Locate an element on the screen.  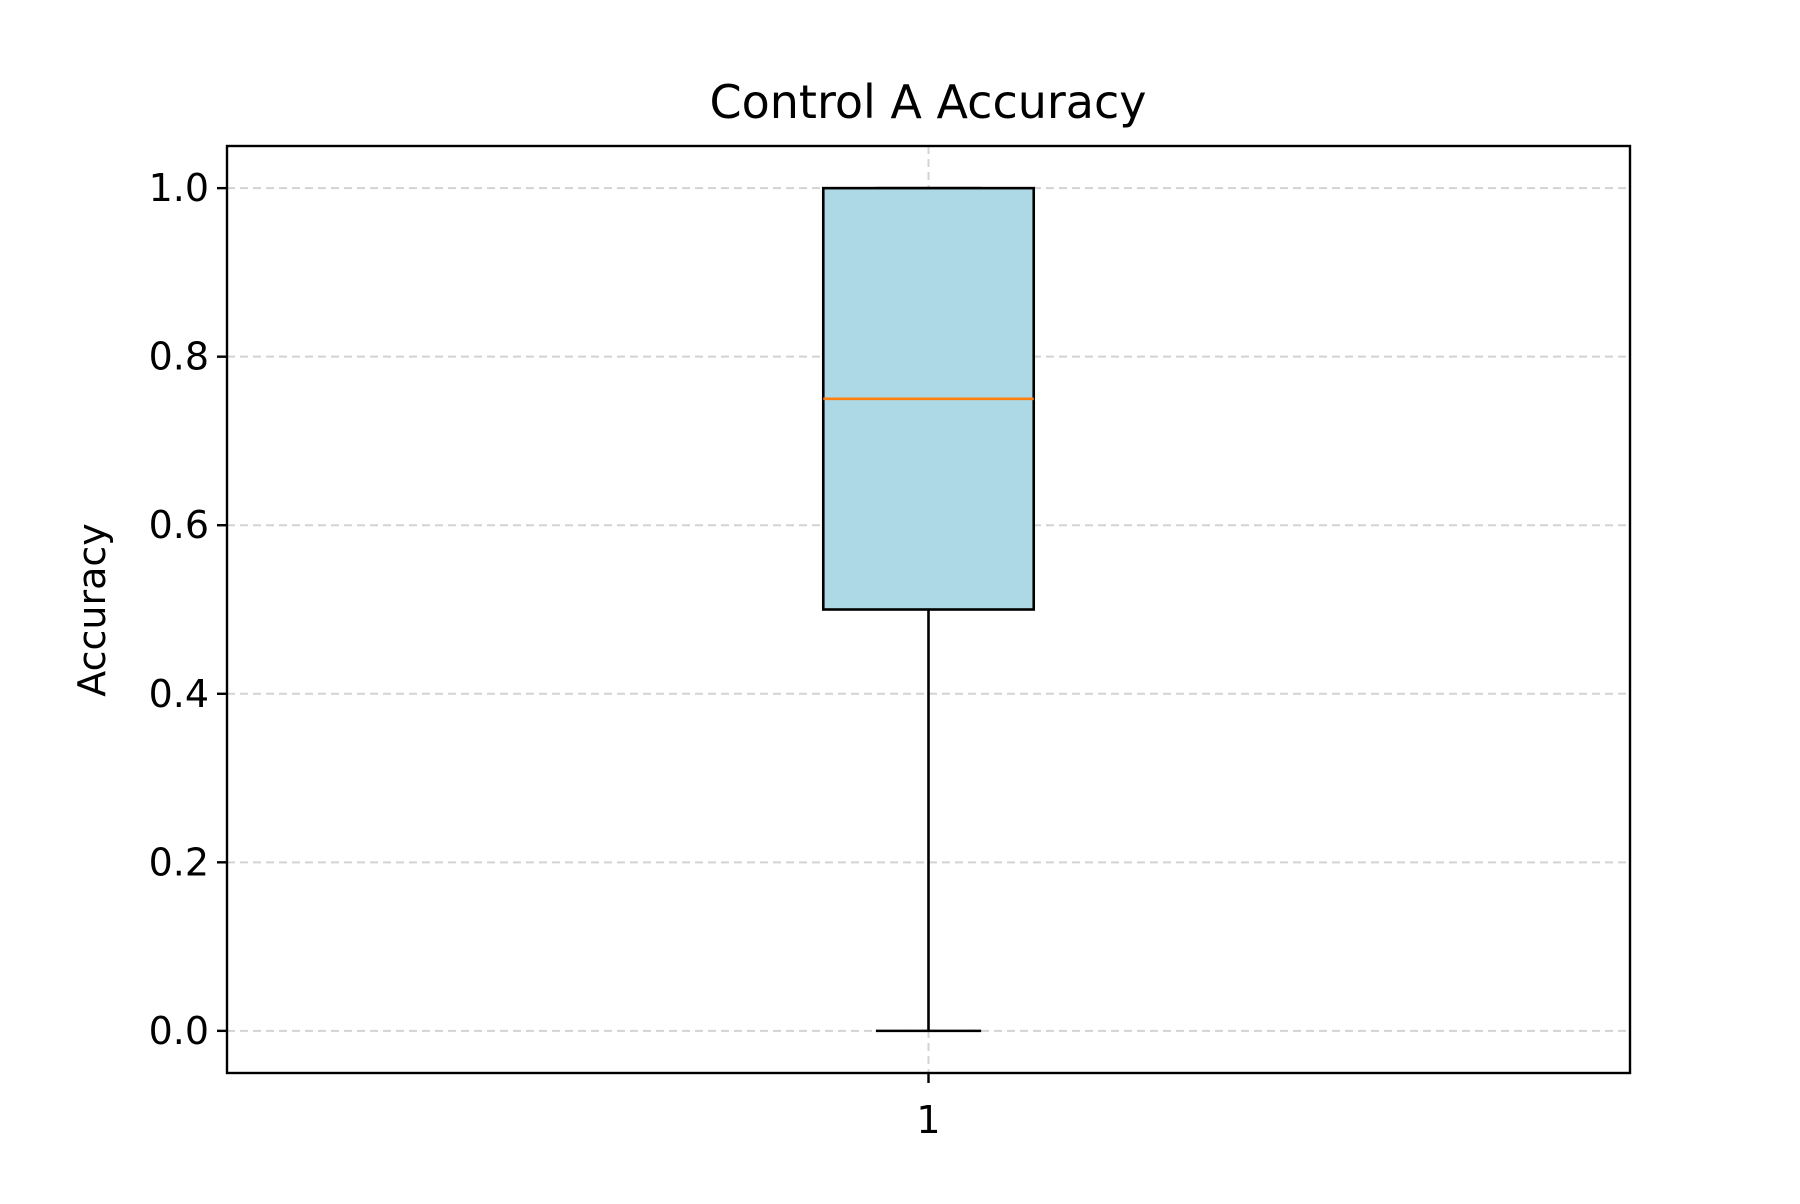
y-tick-label: 1.0 is located at coordinates (179, 188).